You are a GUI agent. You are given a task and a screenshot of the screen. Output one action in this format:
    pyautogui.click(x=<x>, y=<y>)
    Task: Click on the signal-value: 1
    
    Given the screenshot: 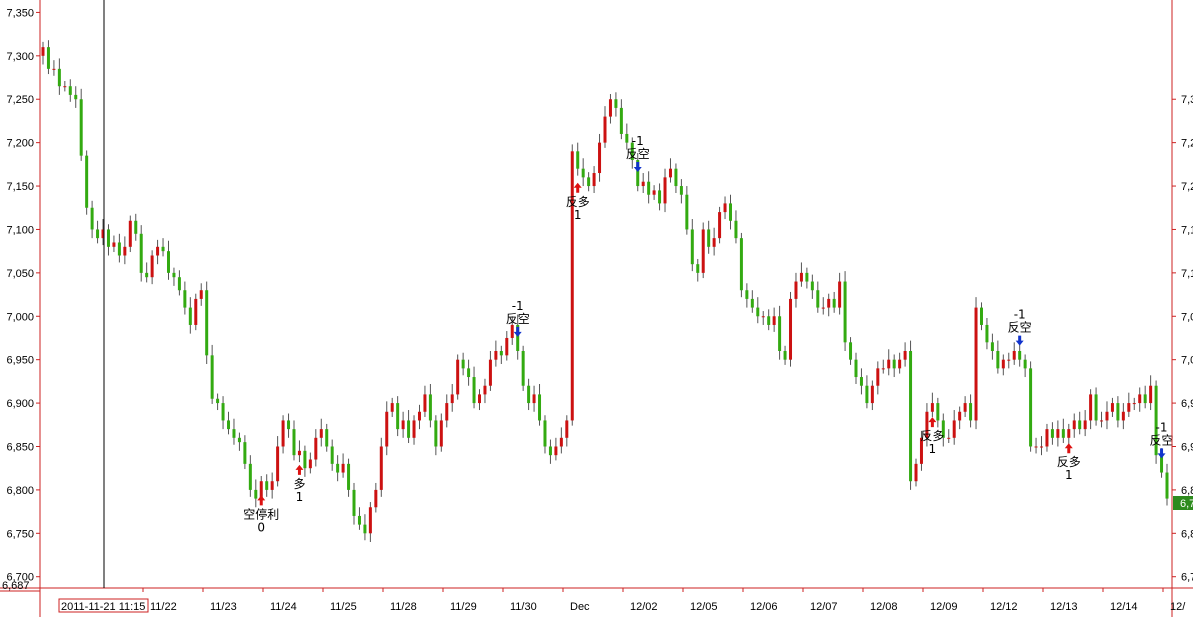 What is the action you would take?
    pyautogui.click(x=578, y=215)
    